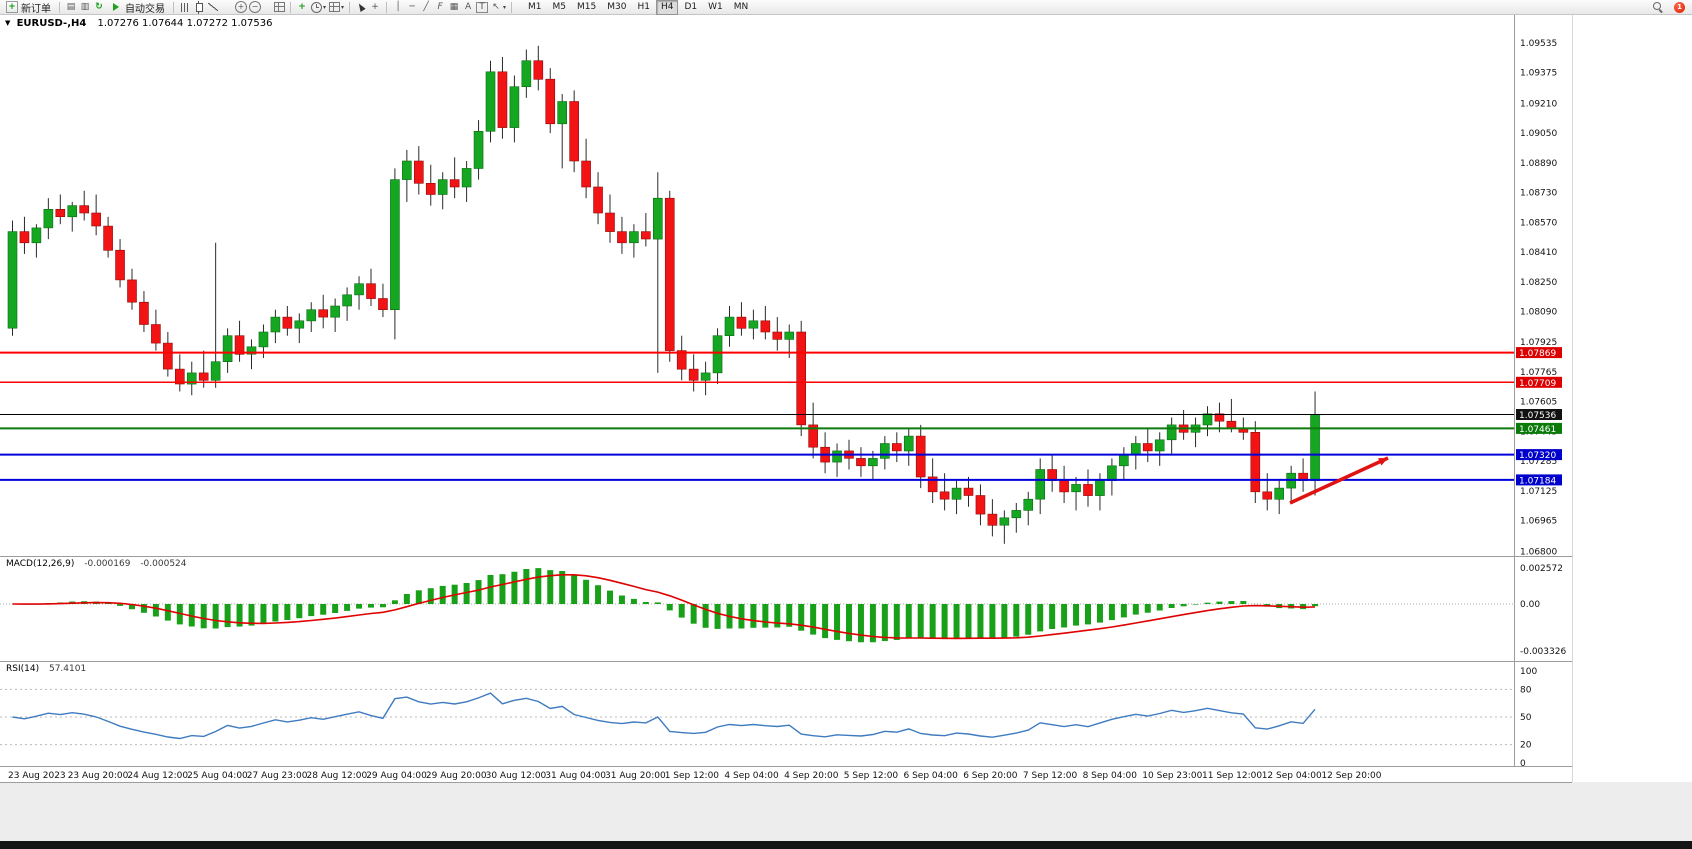  I want to click on tab-timeframe-m15: M15, so click(587, 6).